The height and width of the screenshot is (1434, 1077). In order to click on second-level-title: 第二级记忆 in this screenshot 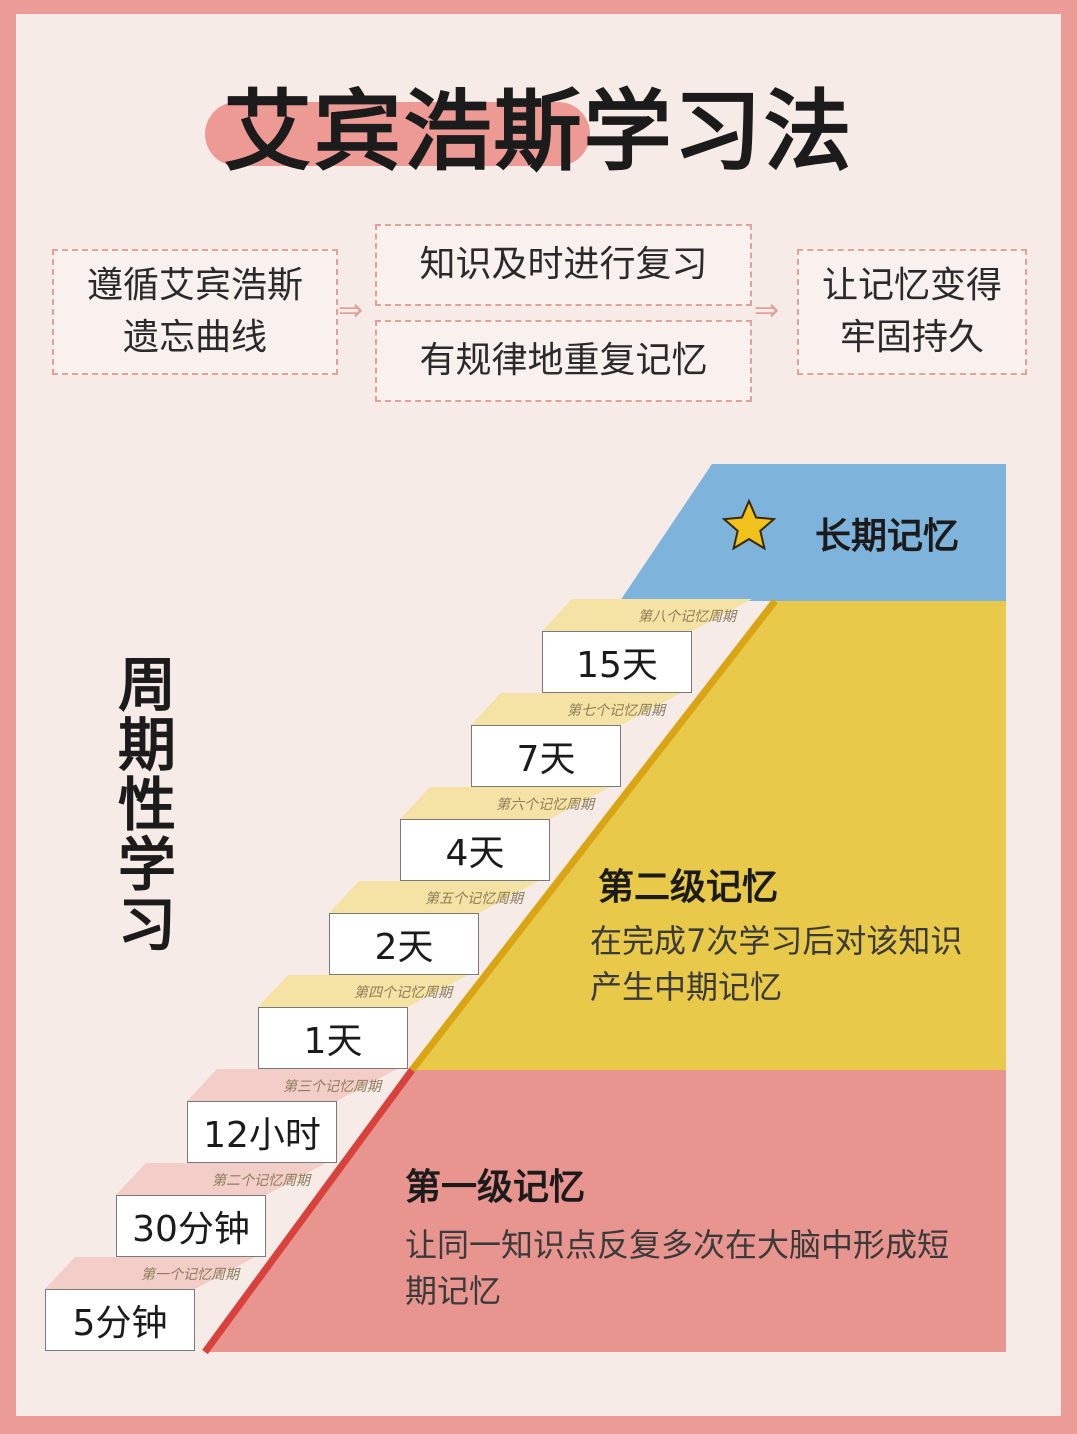, I will do `click(688, 887)`.